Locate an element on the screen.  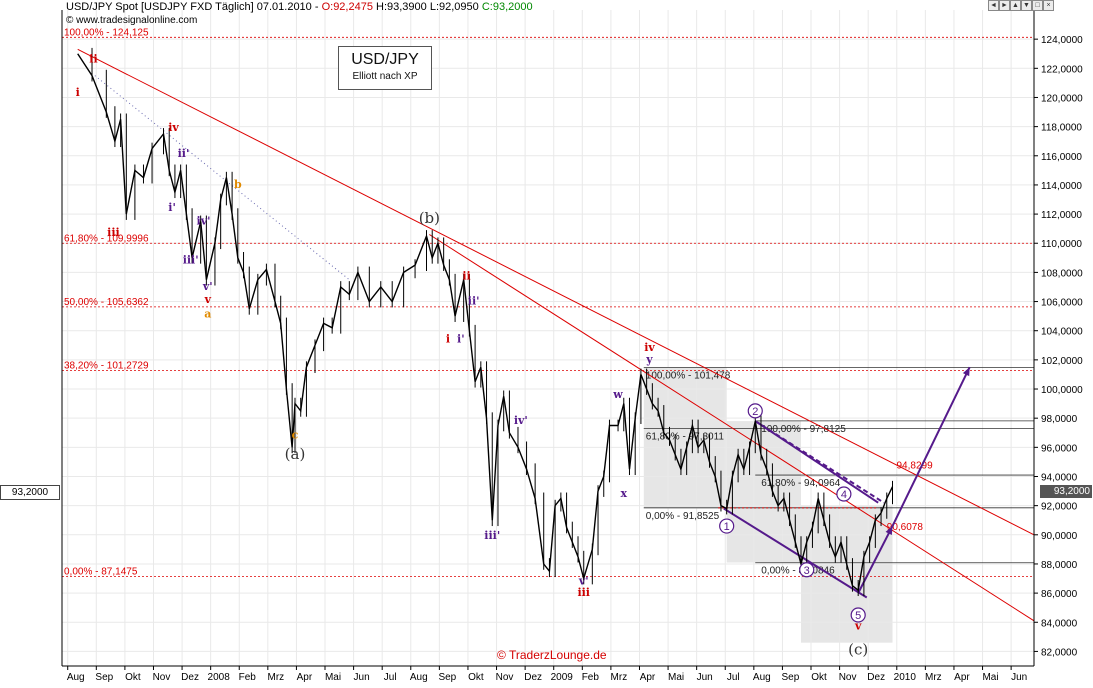
titlebox-line2: Elliott nach XP is located at coordinates (385, 76).